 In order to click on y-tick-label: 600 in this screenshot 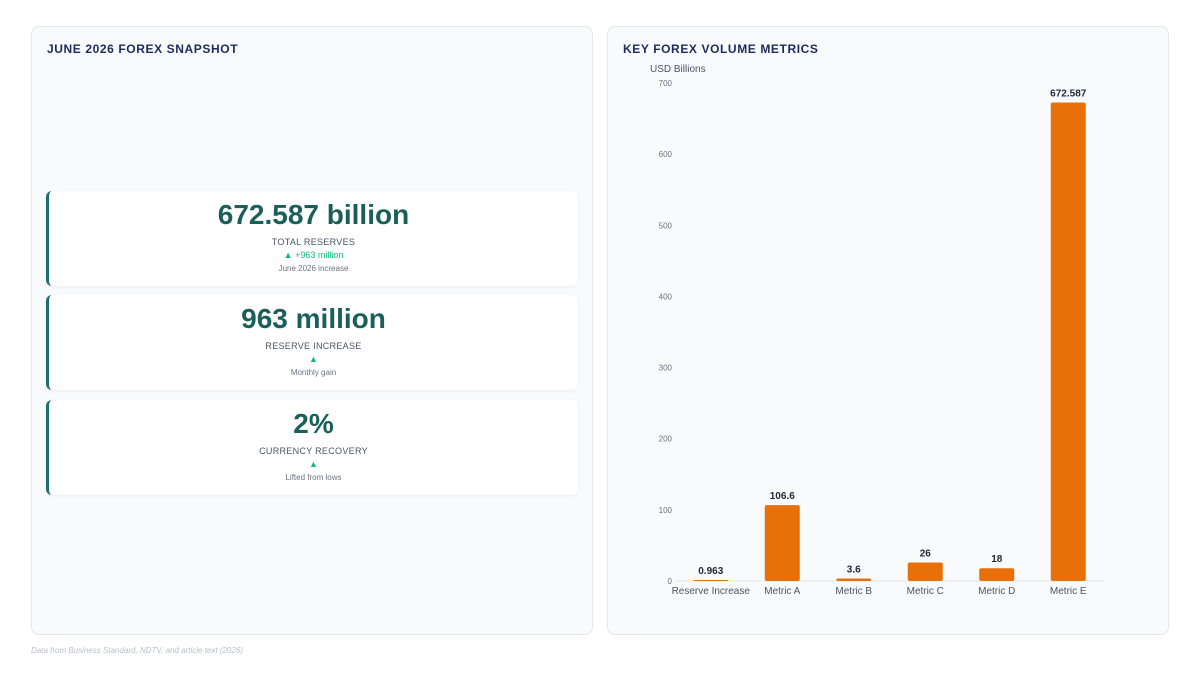, I will do `click(666, 154)`.